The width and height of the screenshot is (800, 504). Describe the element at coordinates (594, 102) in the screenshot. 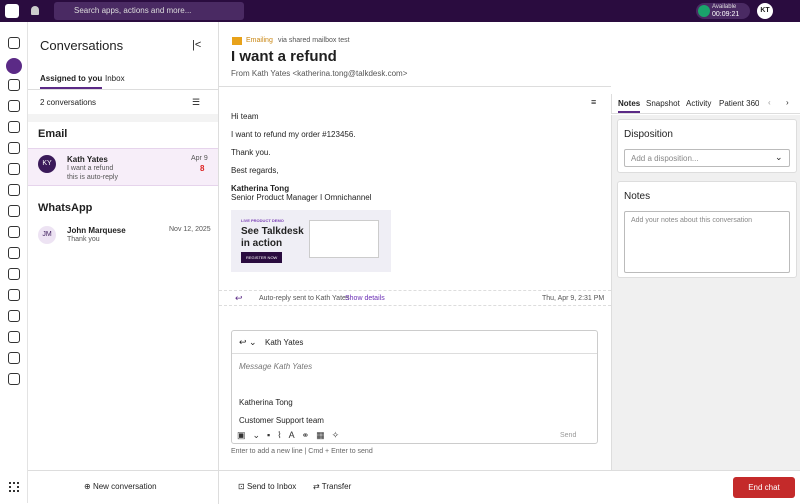

I see `filter-icon: ≡` at that location.